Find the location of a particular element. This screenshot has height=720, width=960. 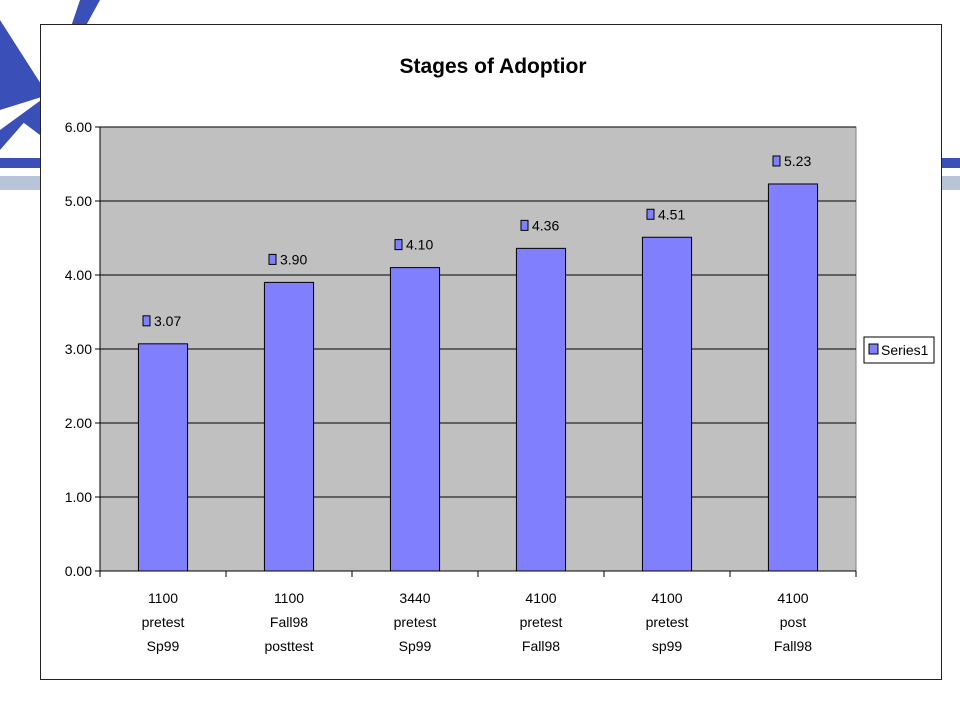

y-tick-label: 5.00 is located at coordinates (78, 201).